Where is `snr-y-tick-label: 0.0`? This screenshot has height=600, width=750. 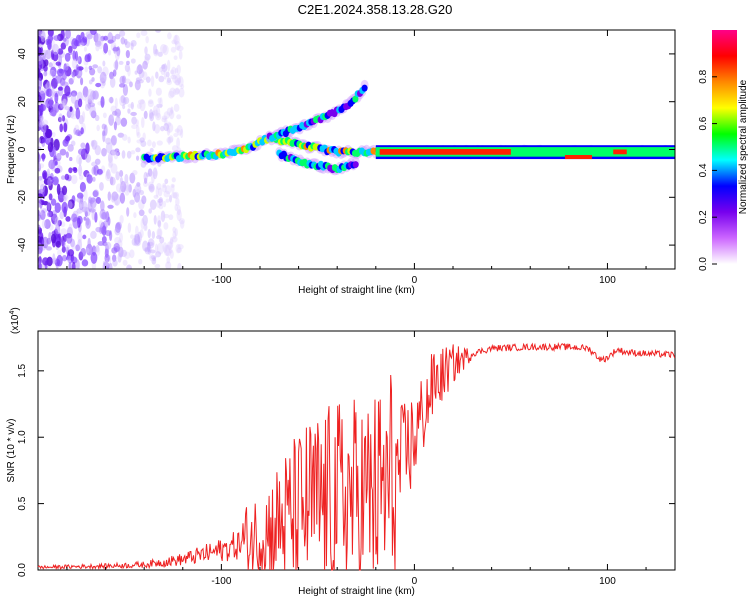 snr-y-tick-label: 0.0 is located at coordinates (22, 570).